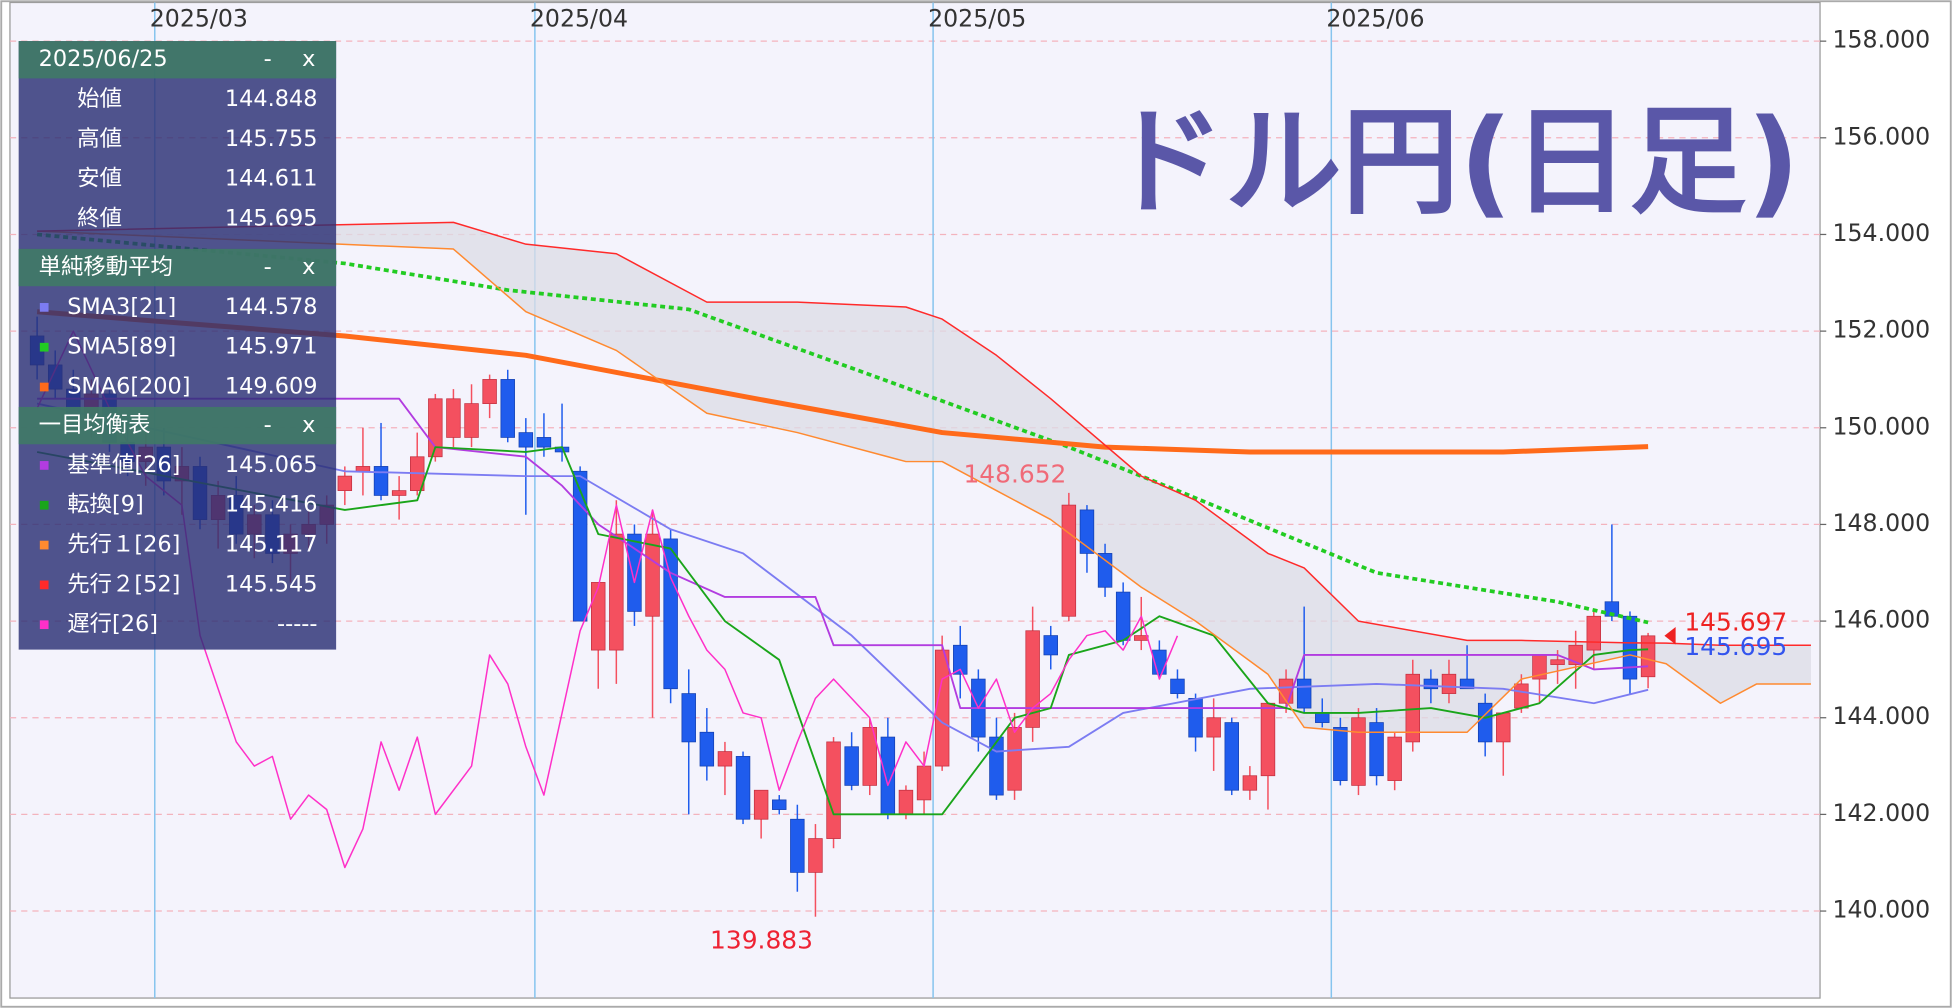  I want to click on price-annotation: 148.652, so click(1014, 474).